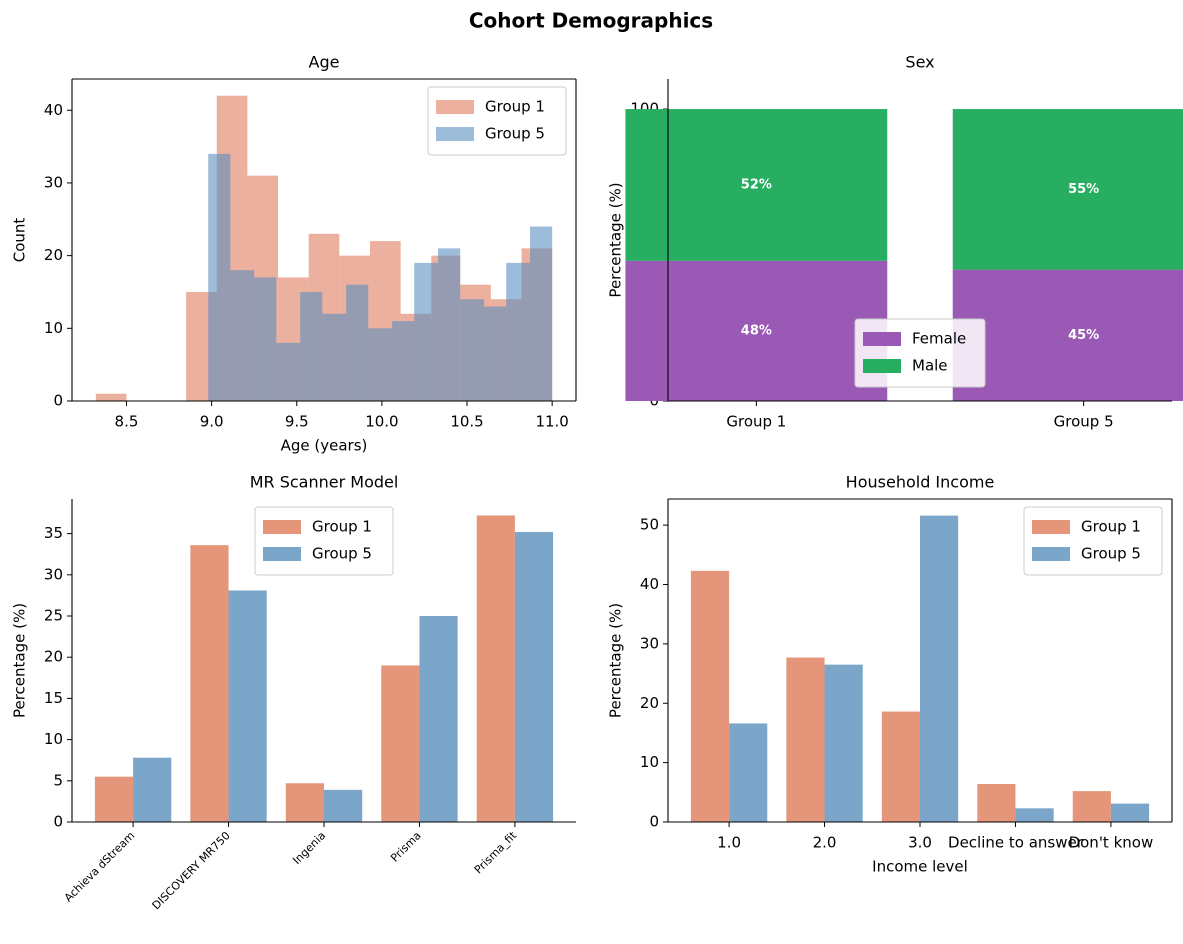 The height and width of the screenshot is (944, 1183). What do you see at coordinates (99, 866) in the screenshot?
I see `x-tick-label: Achieva dStream` at bounding box center [99, 866].